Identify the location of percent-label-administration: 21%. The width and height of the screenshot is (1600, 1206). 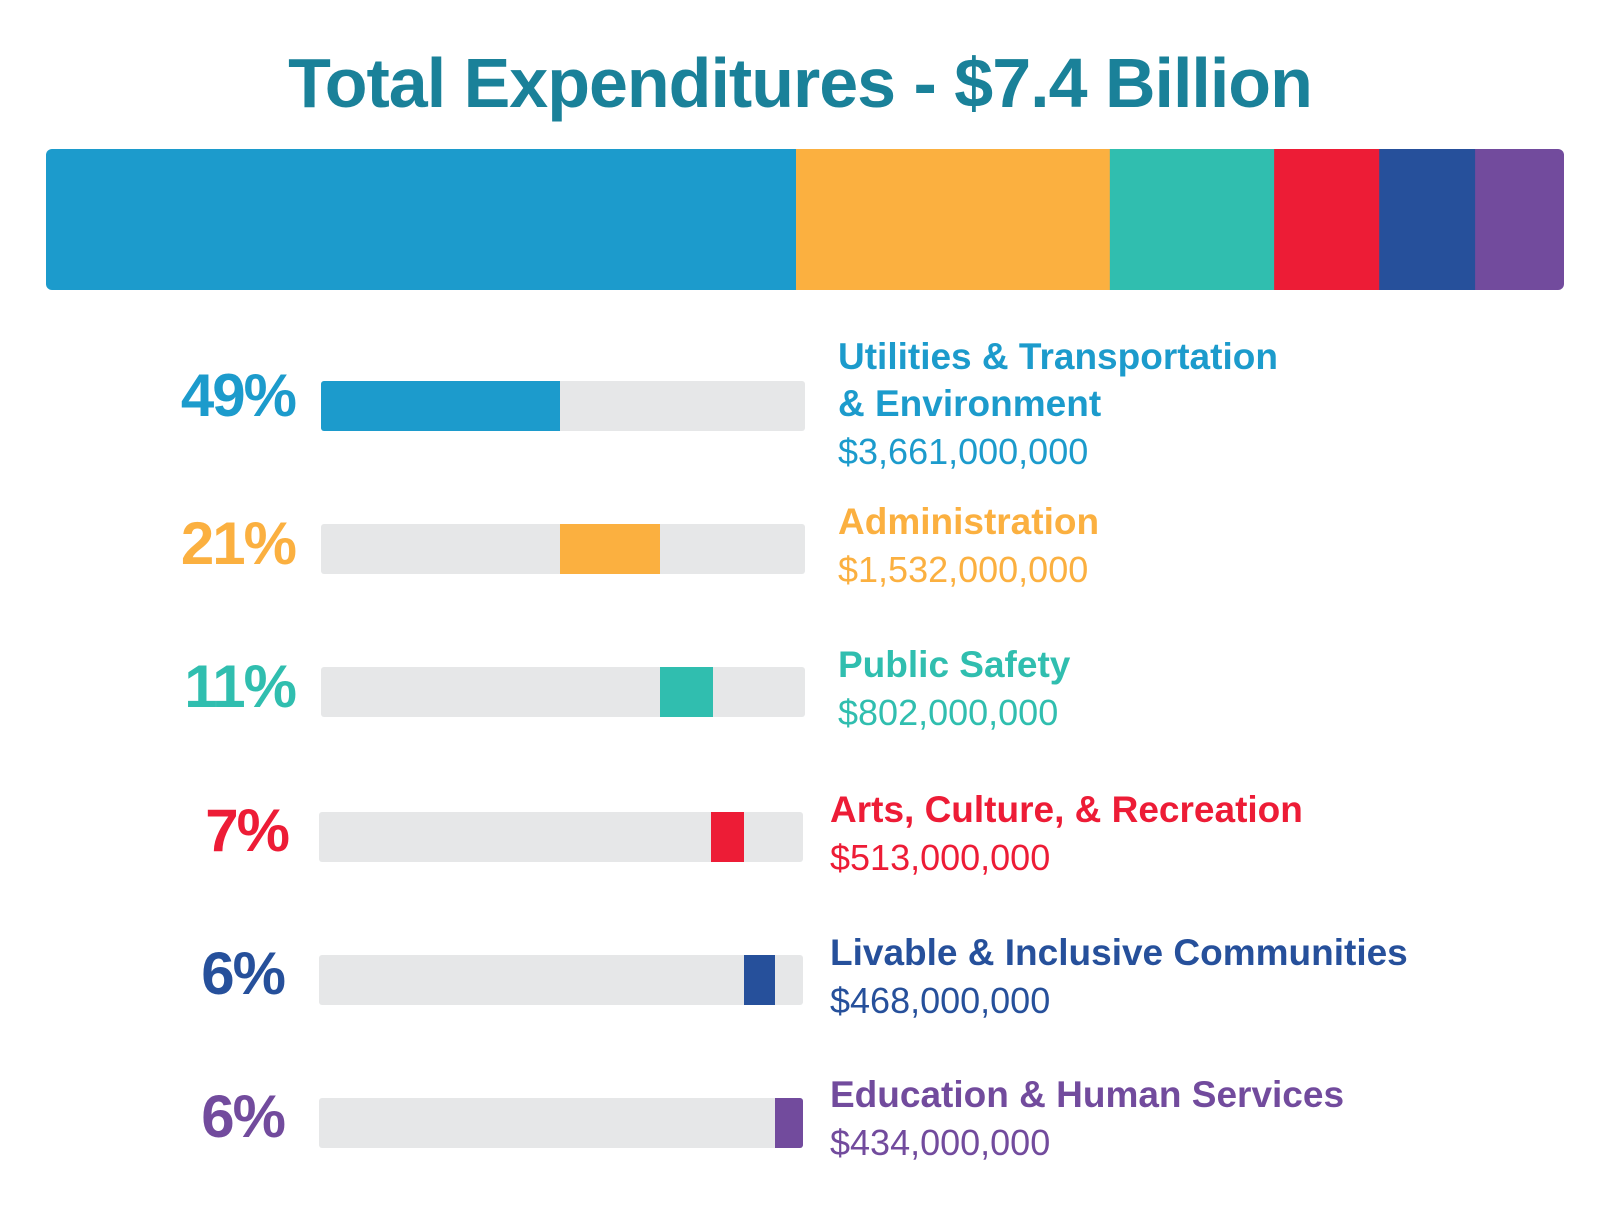
(238, 543).